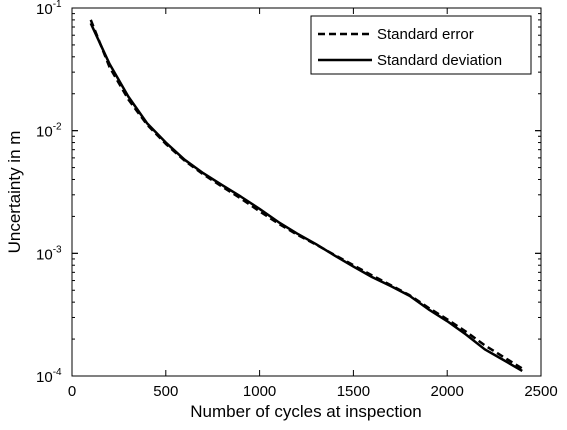 This screenshot has width=567, height=430. Describe the element at coordinates (72, 391) in the screenshot. I see `x-tick-label: 0` at that location.